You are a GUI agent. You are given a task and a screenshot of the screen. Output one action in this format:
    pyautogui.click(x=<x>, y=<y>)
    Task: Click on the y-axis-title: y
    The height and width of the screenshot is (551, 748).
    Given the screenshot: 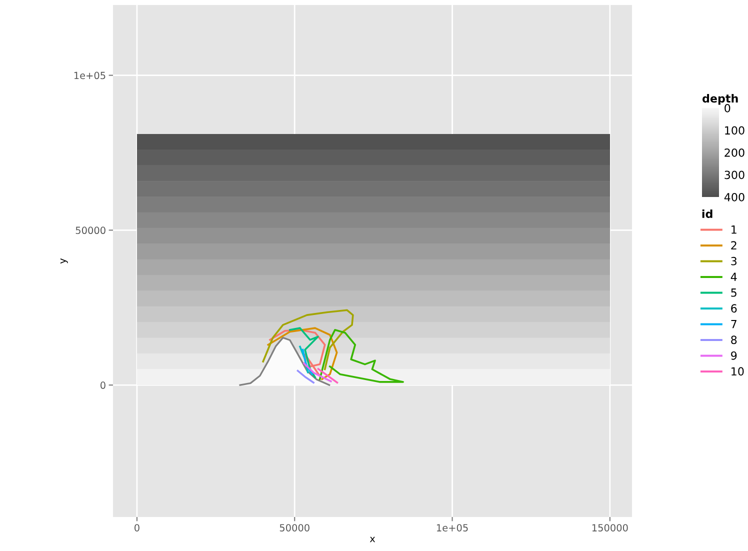 What is the action you would take?
    pyautogui.click(x=64, y=261)
    